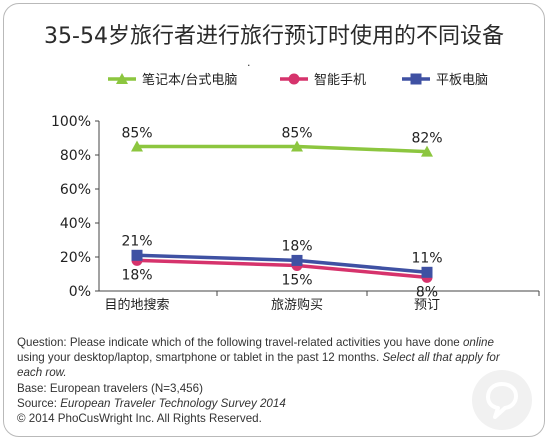  I want to click on phocuswright-logo-icon, so click(502, 400).